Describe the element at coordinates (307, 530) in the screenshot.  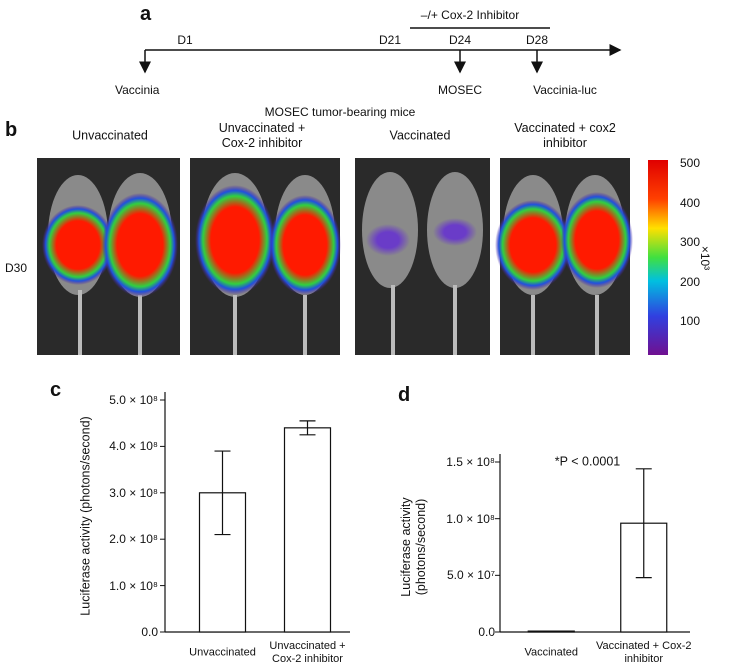
I see `bar` at that location.